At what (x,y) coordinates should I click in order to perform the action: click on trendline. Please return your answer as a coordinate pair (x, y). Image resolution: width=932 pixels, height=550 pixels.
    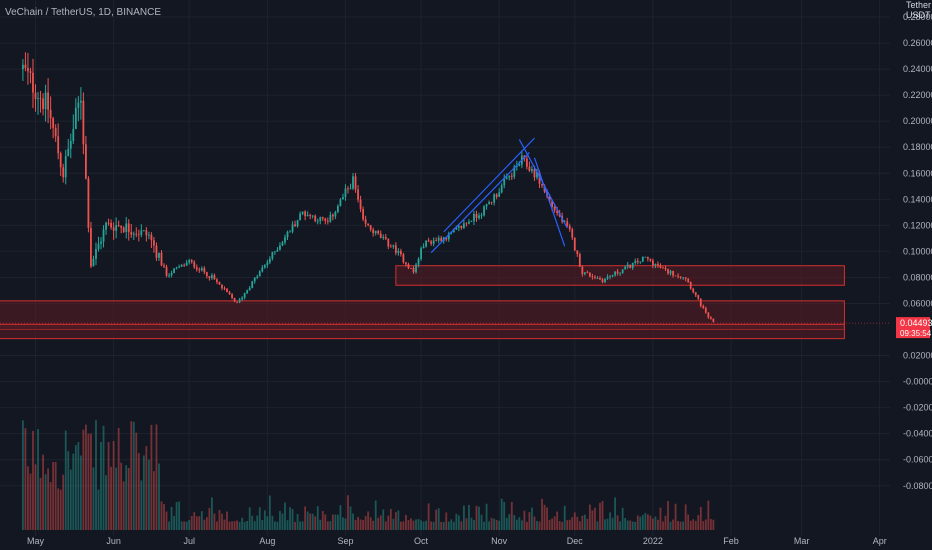
    Looking at the image, I should click on (480, 203).